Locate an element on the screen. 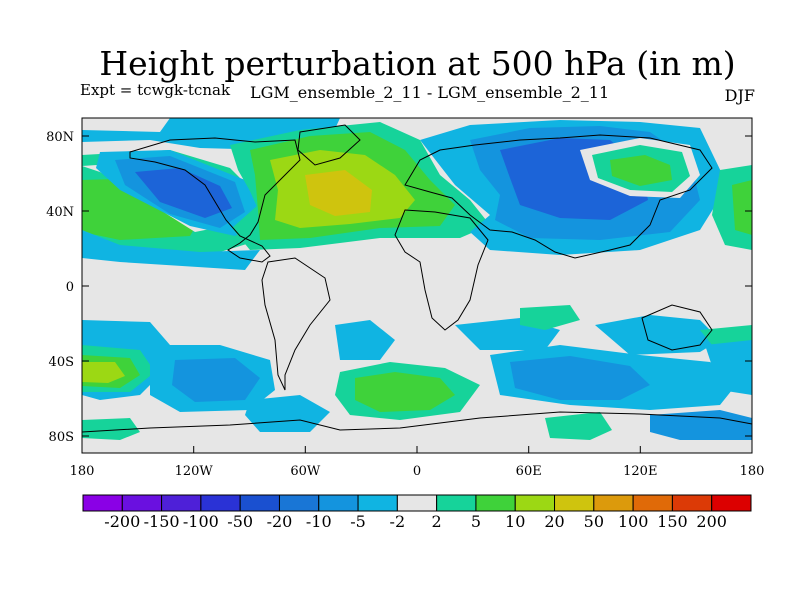 The image size is (800, 600). x-tick-label: 120E is located at coordinates (640, 471).